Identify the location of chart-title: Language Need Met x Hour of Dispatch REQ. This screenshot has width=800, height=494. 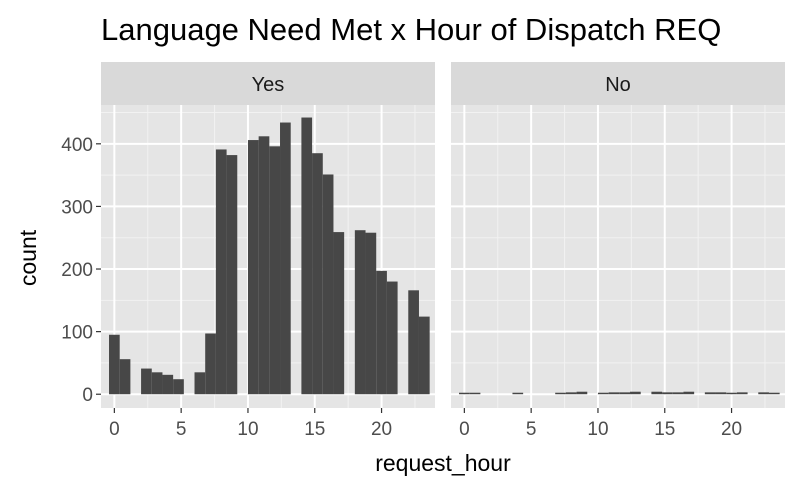
(411, 29).